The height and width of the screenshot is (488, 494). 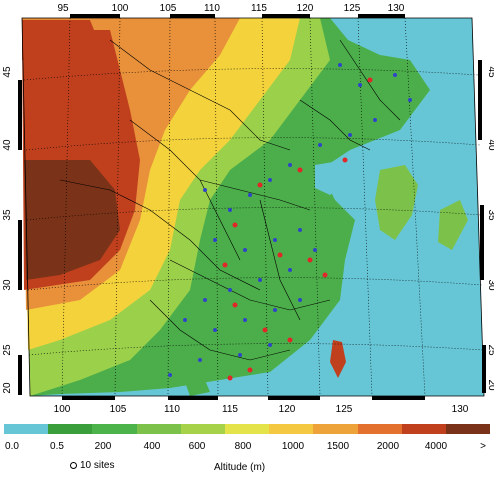 I want to click on bottom-tick-label: 125, so click(x=344, y=409).